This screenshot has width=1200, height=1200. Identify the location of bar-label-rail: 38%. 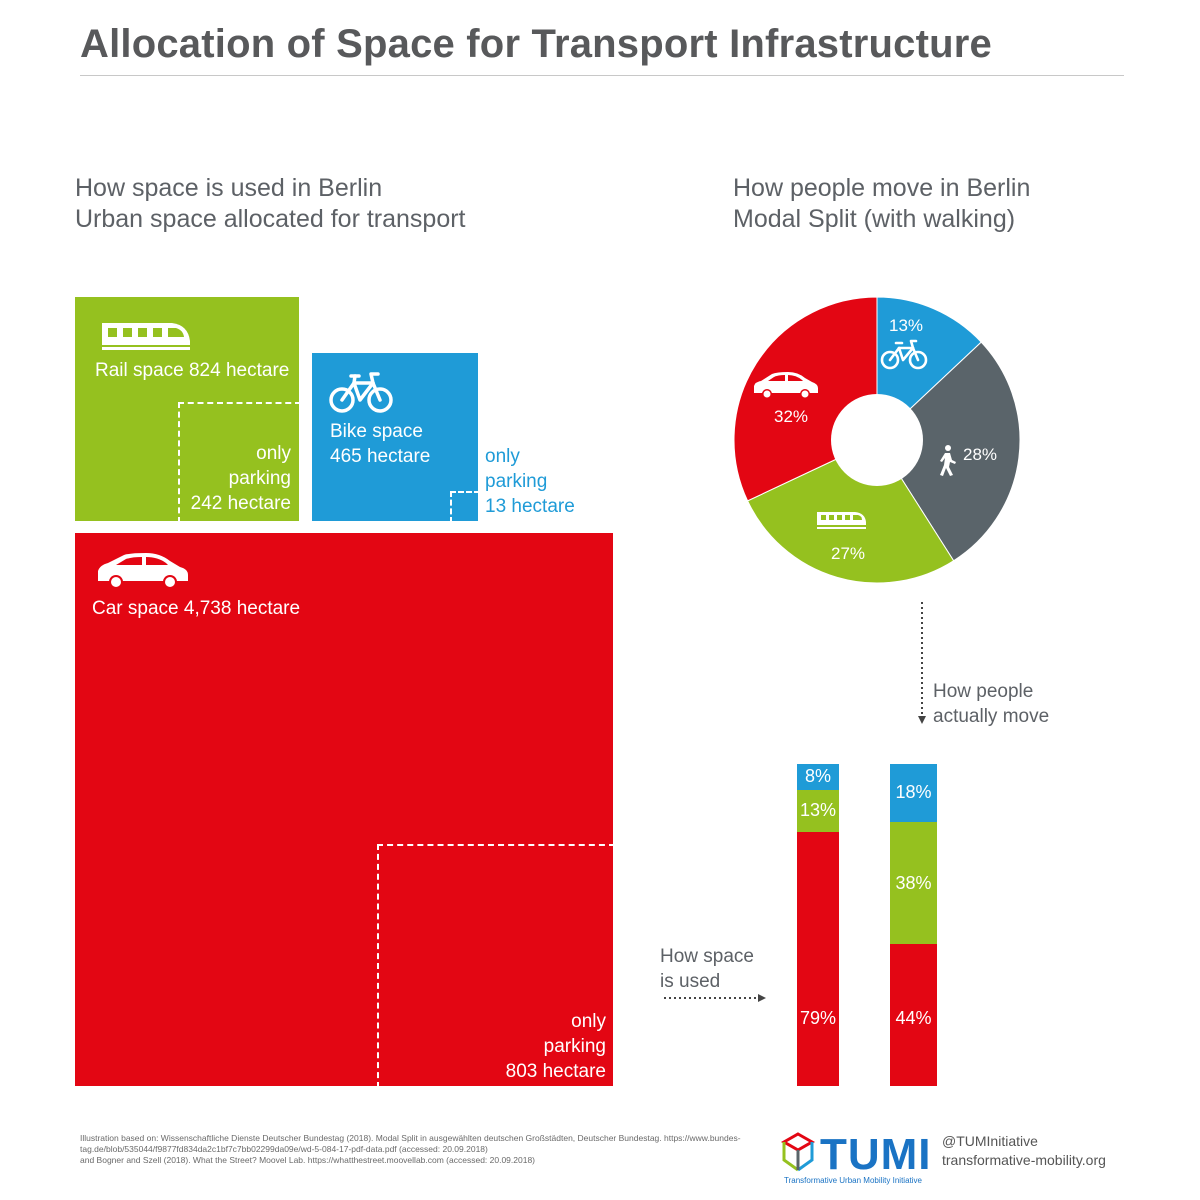
(913, 882).